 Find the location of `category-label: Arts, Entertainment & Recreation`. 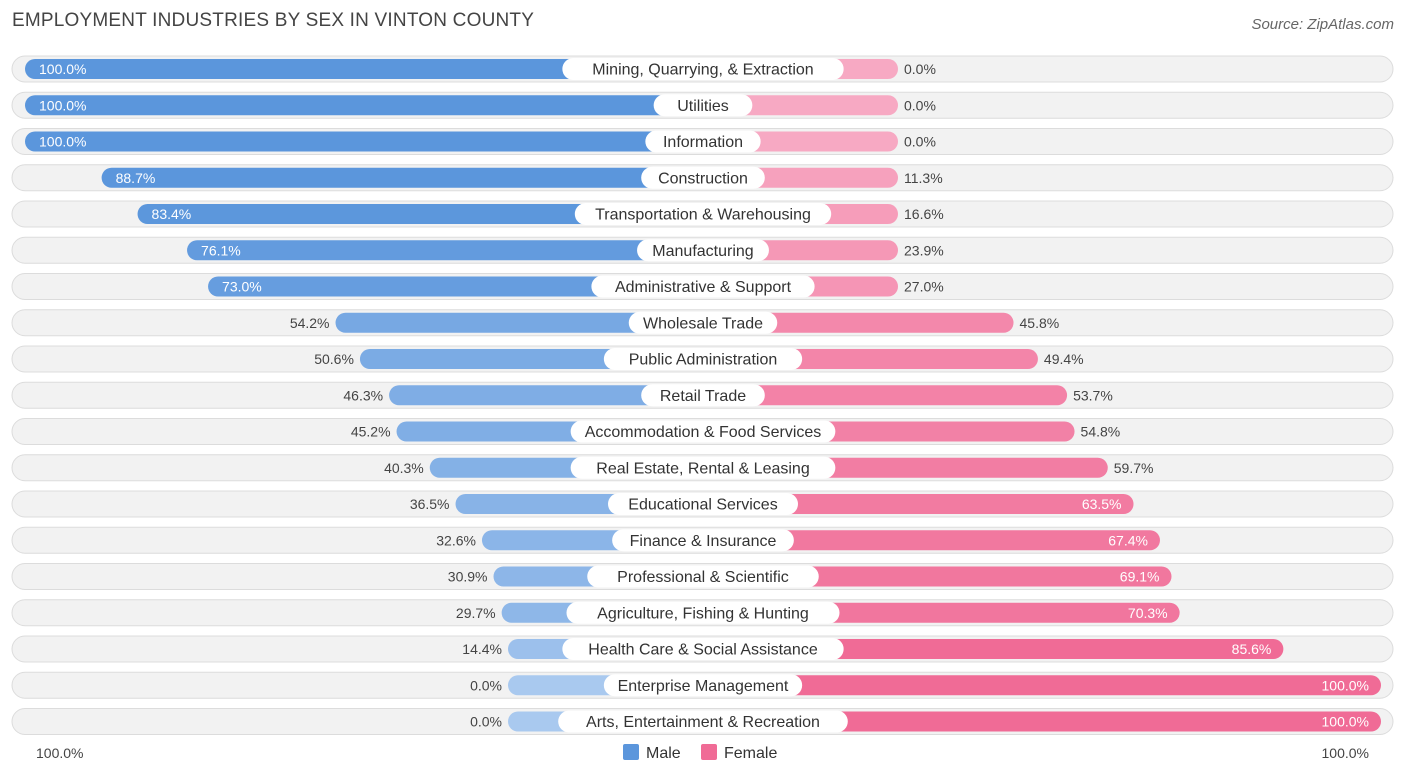

category-label: Arts, Entertainment & Recreation is located at coordinates (703, 722).